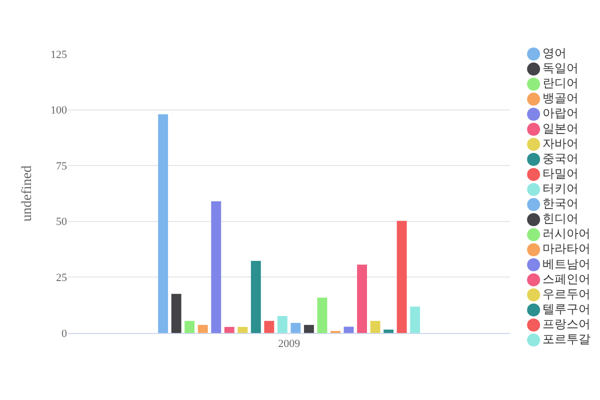 This screenshot has height=400, width=600. Describe the element at coordinates (560, 68) in the screenshot. I see `legend-label: 독일어` at that location.